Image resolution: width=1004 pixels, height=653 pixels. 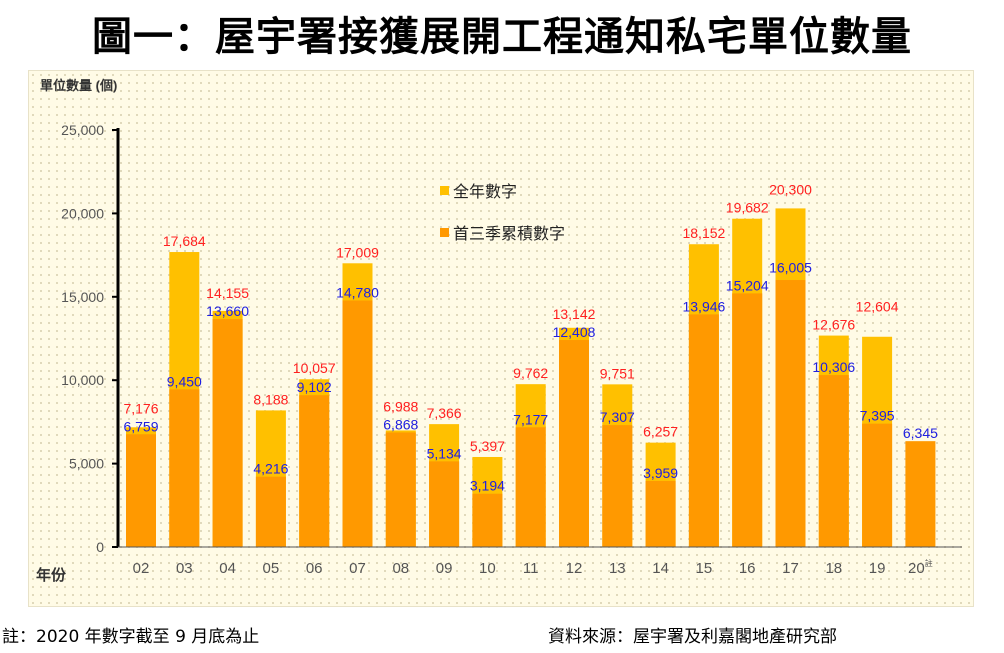 What do you see at coordinates (833, 568) in the screenshot?
I see `x-tick-label: 18` at bounding box center [833, 568].